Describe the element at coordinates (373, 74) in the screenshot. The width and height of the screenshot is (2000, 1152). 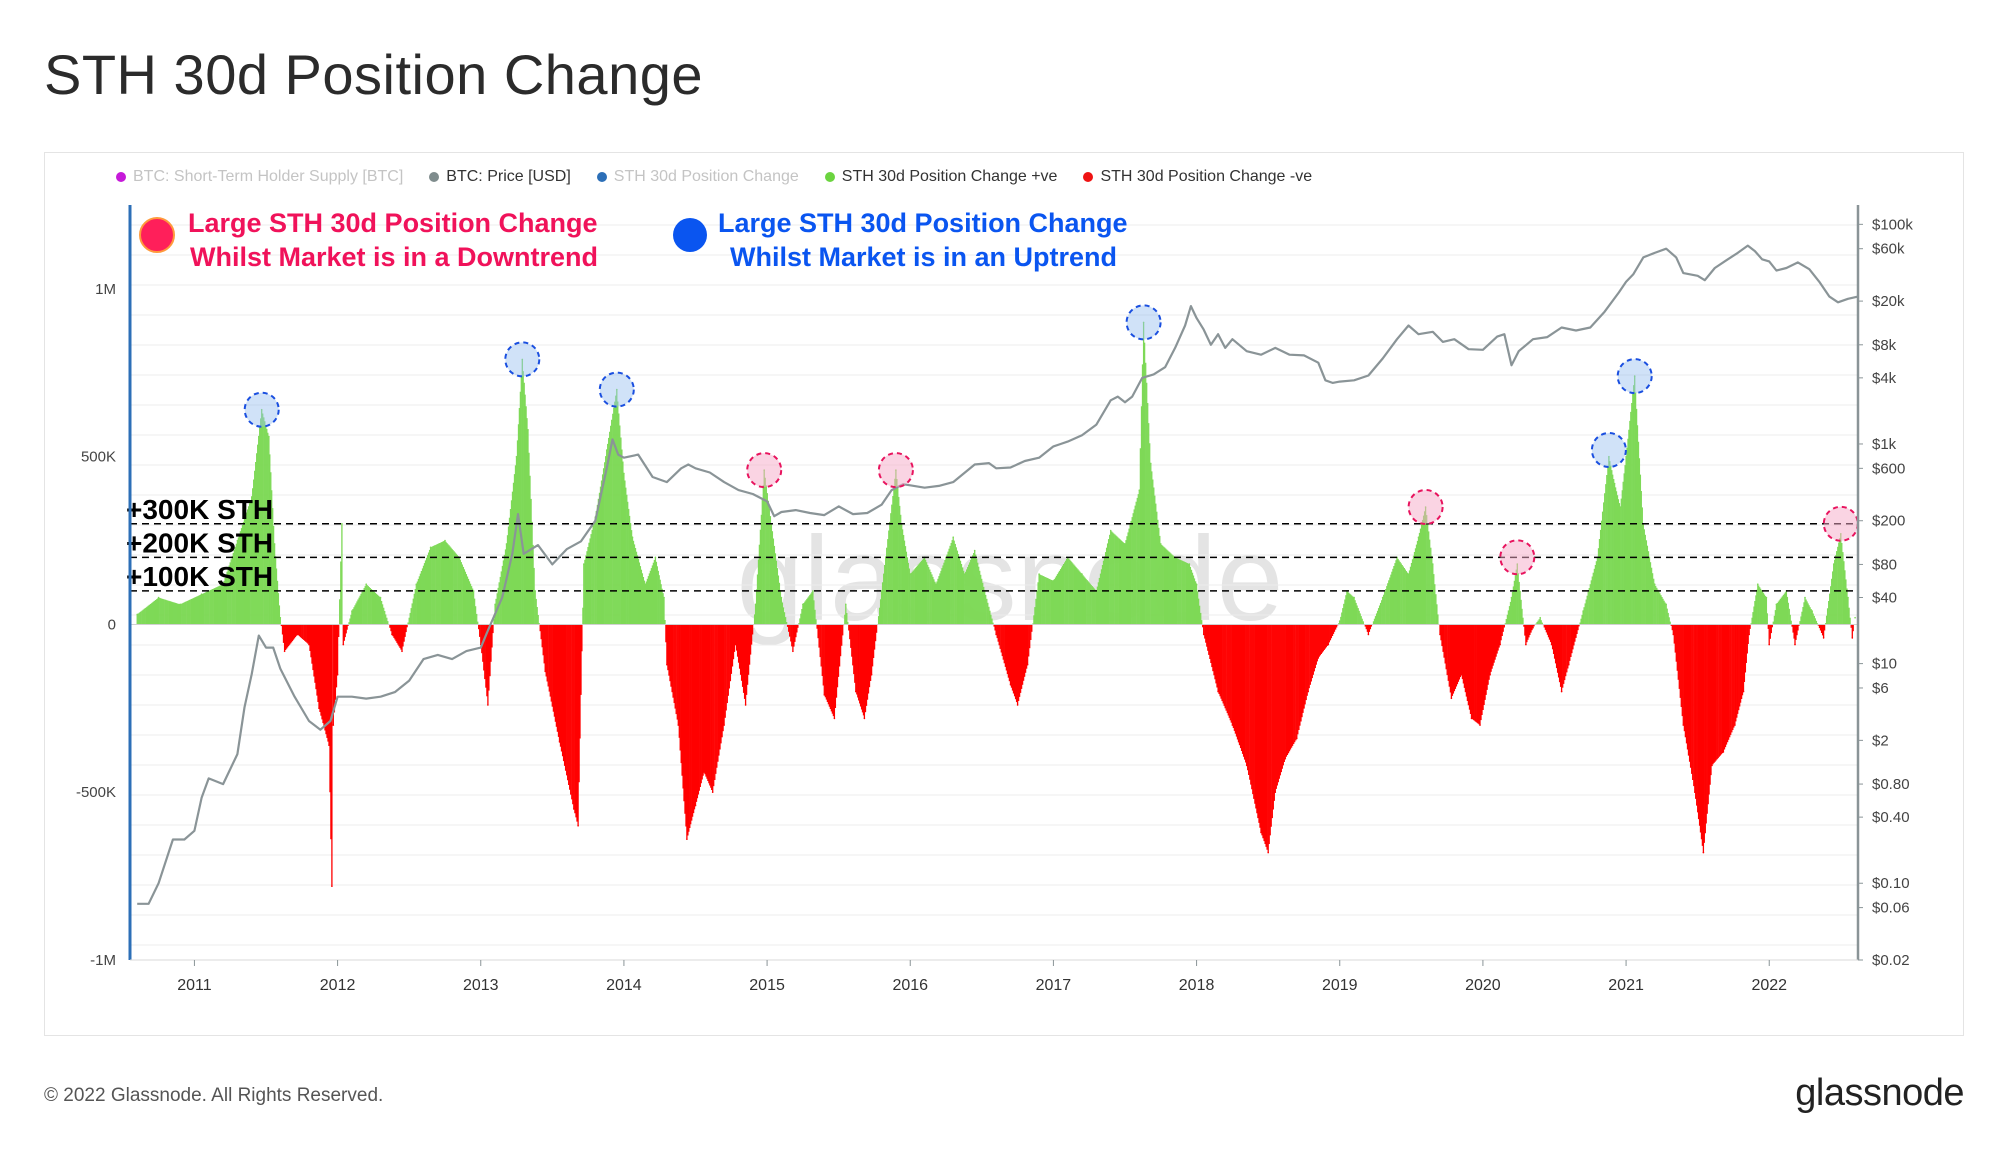
I see `page-title: STH 30d Position Change` at that location.